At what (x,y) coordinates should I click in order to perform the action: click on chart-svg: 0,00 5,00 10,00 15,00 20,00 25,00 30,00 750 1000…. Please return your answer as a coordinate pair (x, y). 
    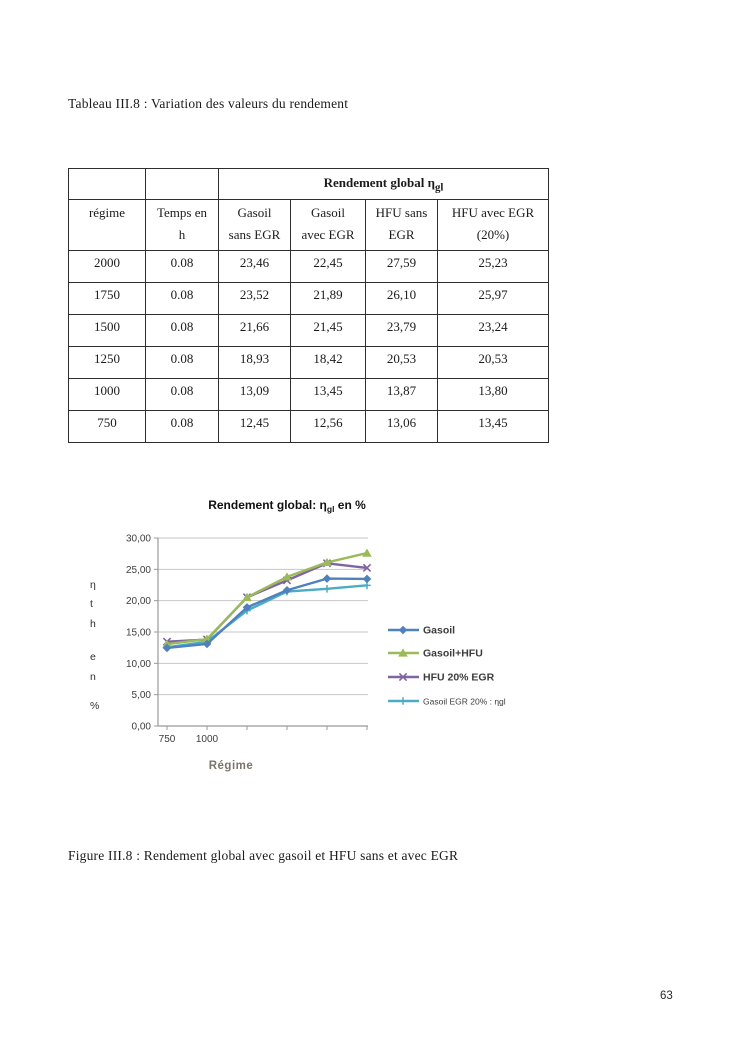
    Looking at the image, I should click on (298, 635).